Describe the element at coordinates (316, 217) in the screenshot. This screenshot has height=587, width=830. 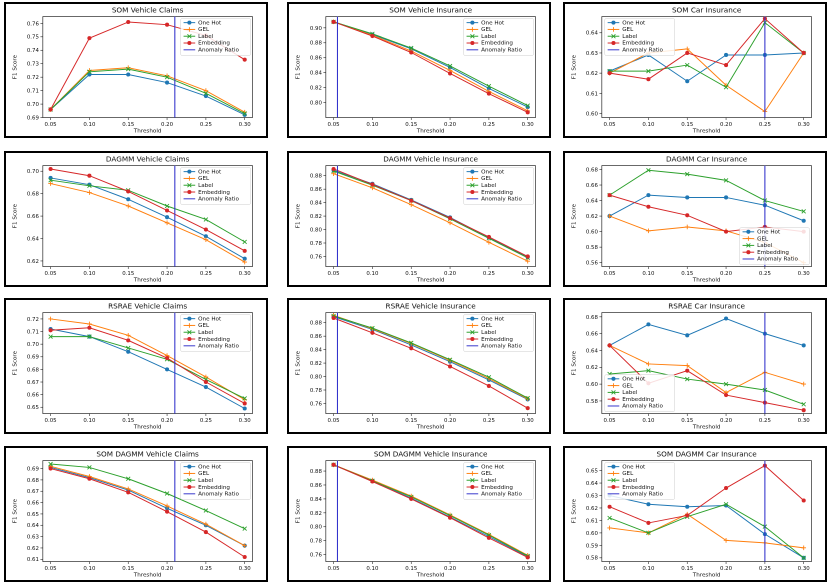
I see `y-tick-label: 0.82` at that location.